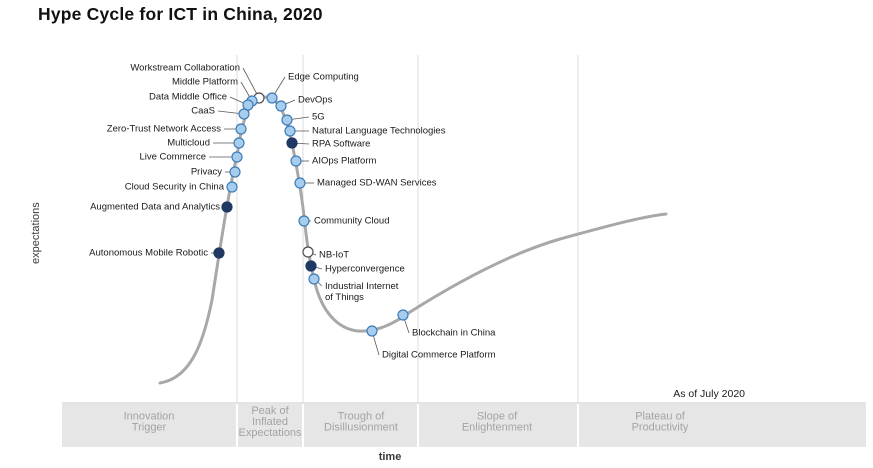 This screenshot has width=873, height=468. What do you see at coordinates (206, 172) in the screenshot?
I see `data-point-label: Privacy` at bounding box center [206, 172].